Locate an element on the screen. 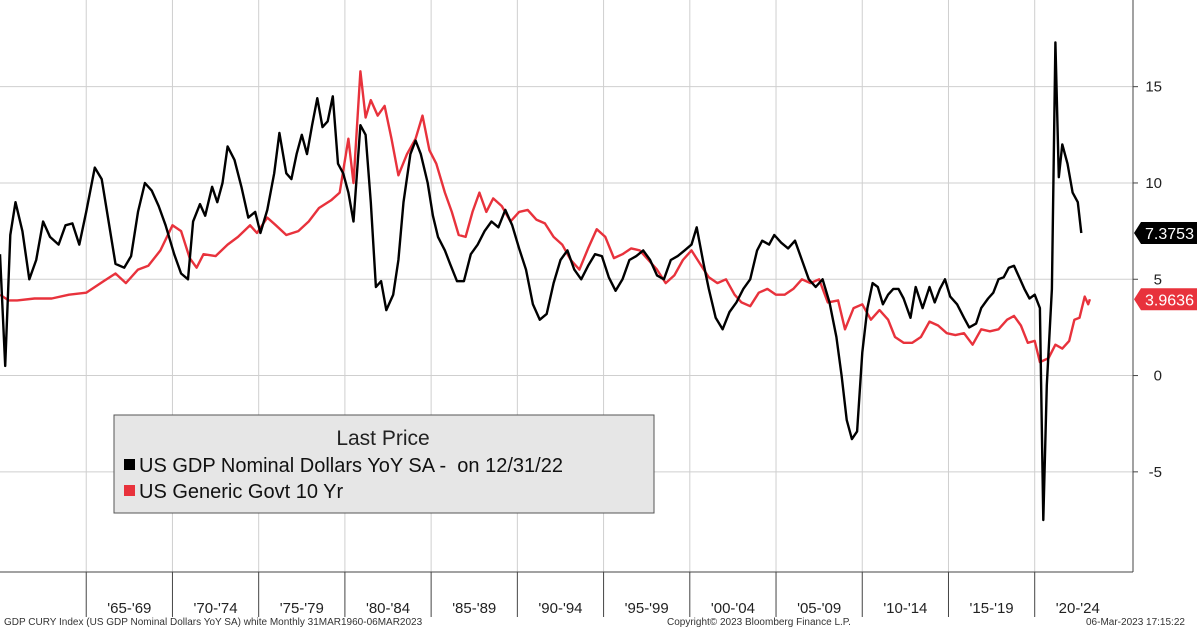 The height and width of the screenshot is (633, 1200). last-price-tag-gdp is located at coordinates (1165, 233).